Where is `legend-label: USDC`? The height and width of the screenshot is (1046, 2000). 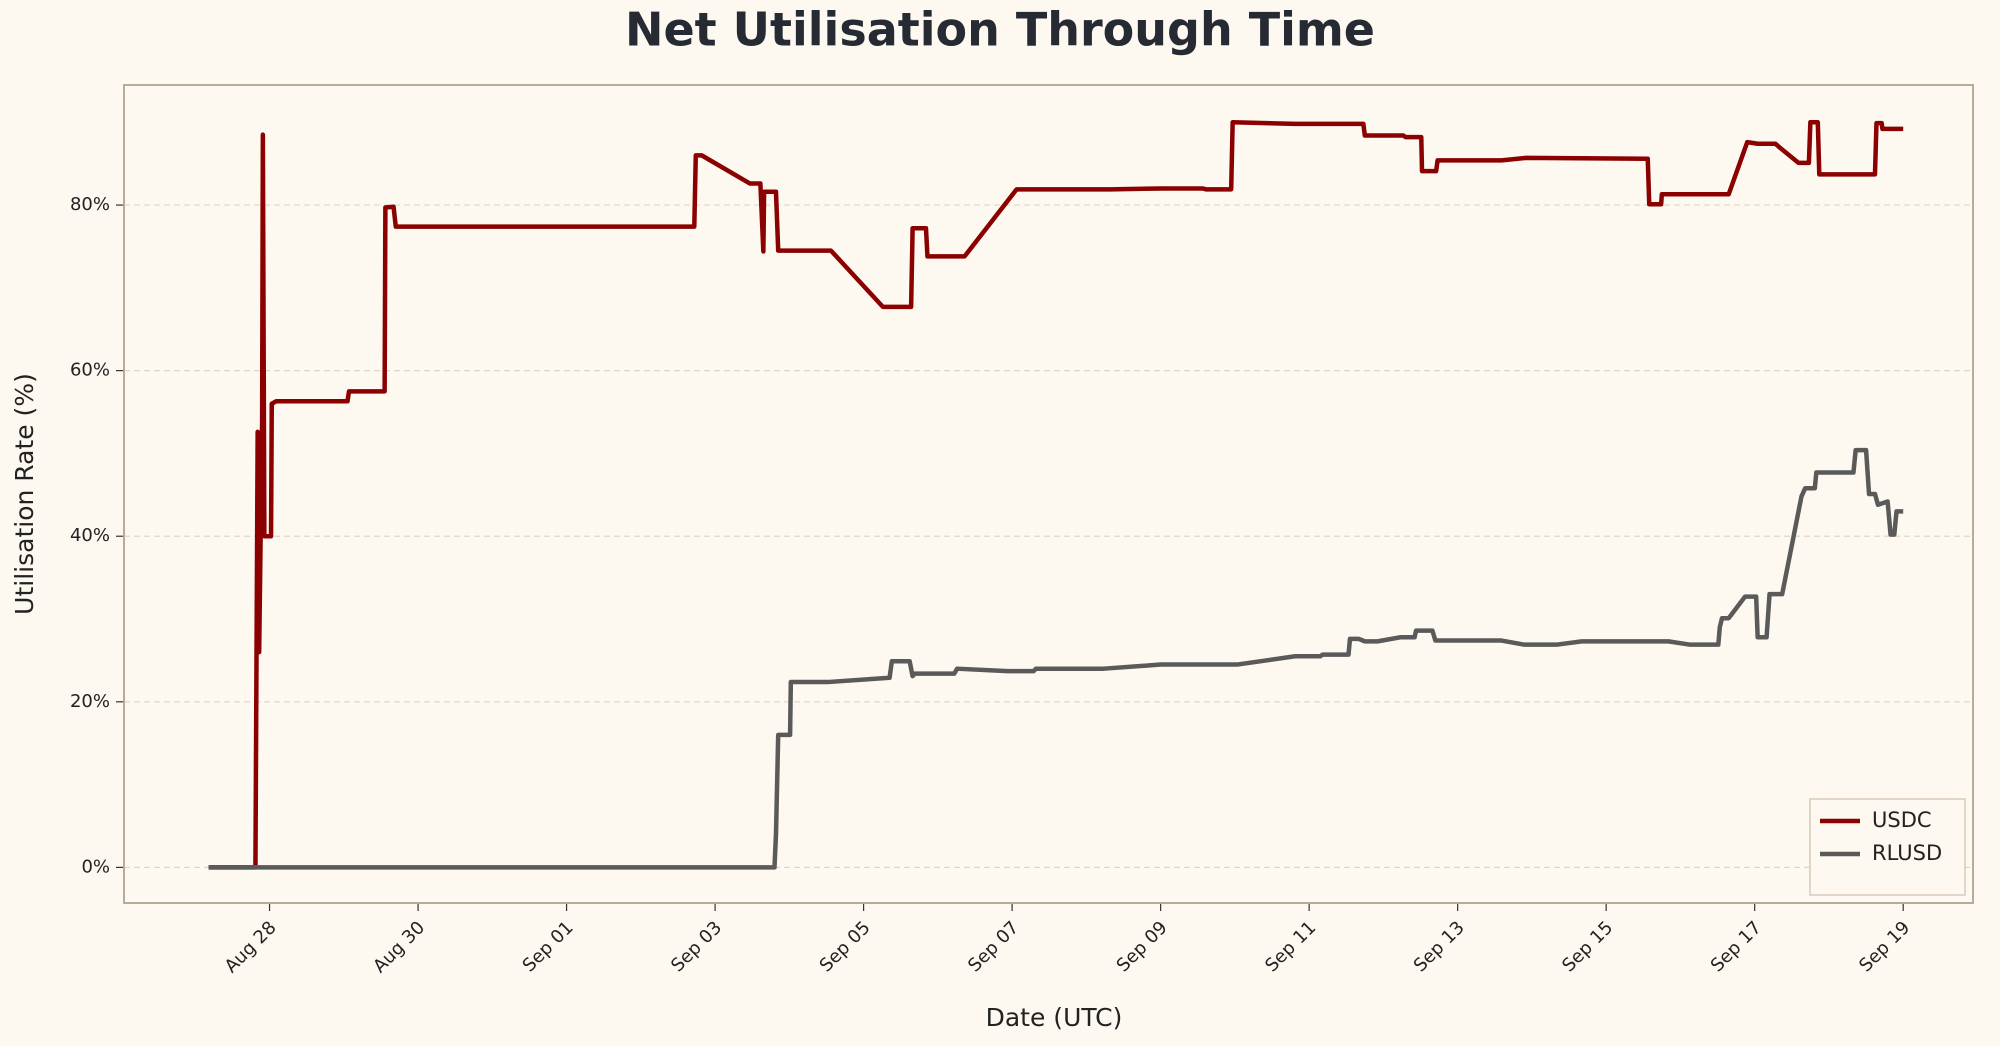 legend-label: USDC is located at coordinates (1902, 820).